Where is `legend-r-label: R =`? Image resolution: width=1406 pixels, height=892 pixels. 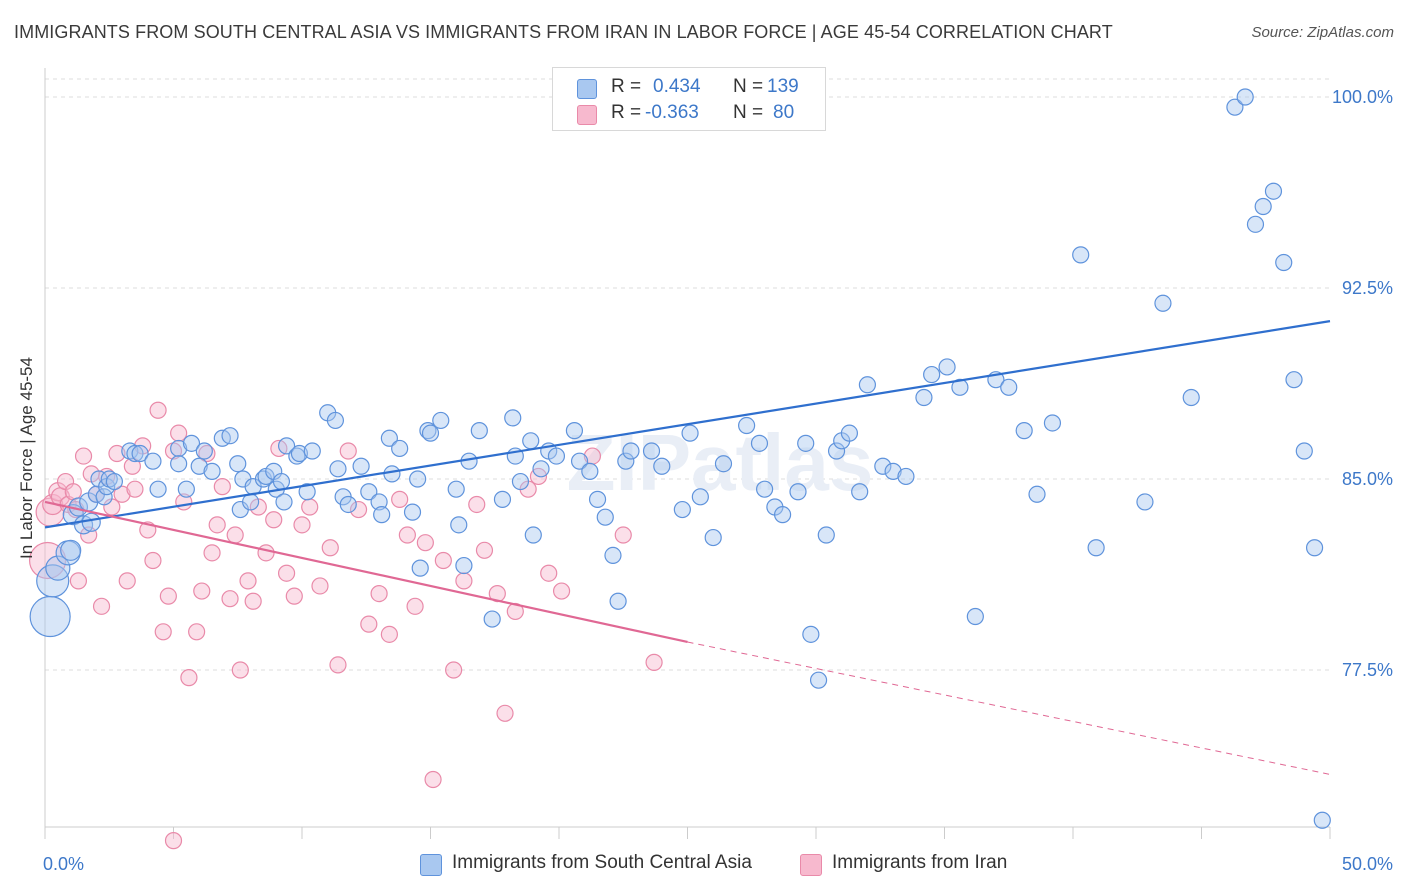 legend-r-label: R = is located at coordinates (626, 112).